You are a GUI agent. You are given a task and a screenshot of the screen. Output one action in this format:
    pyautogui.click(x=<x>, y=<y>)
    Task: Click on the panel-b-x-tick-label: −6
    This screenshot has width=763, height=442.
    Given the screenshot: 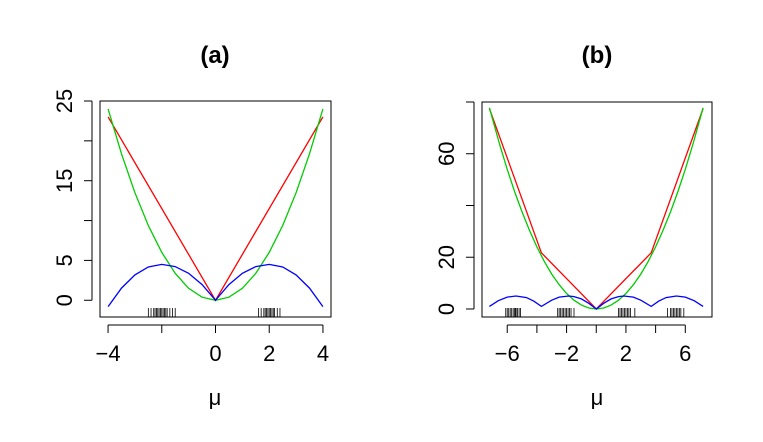 What is the action you would take?
    pyautogui.click(x=507, y=353)
    